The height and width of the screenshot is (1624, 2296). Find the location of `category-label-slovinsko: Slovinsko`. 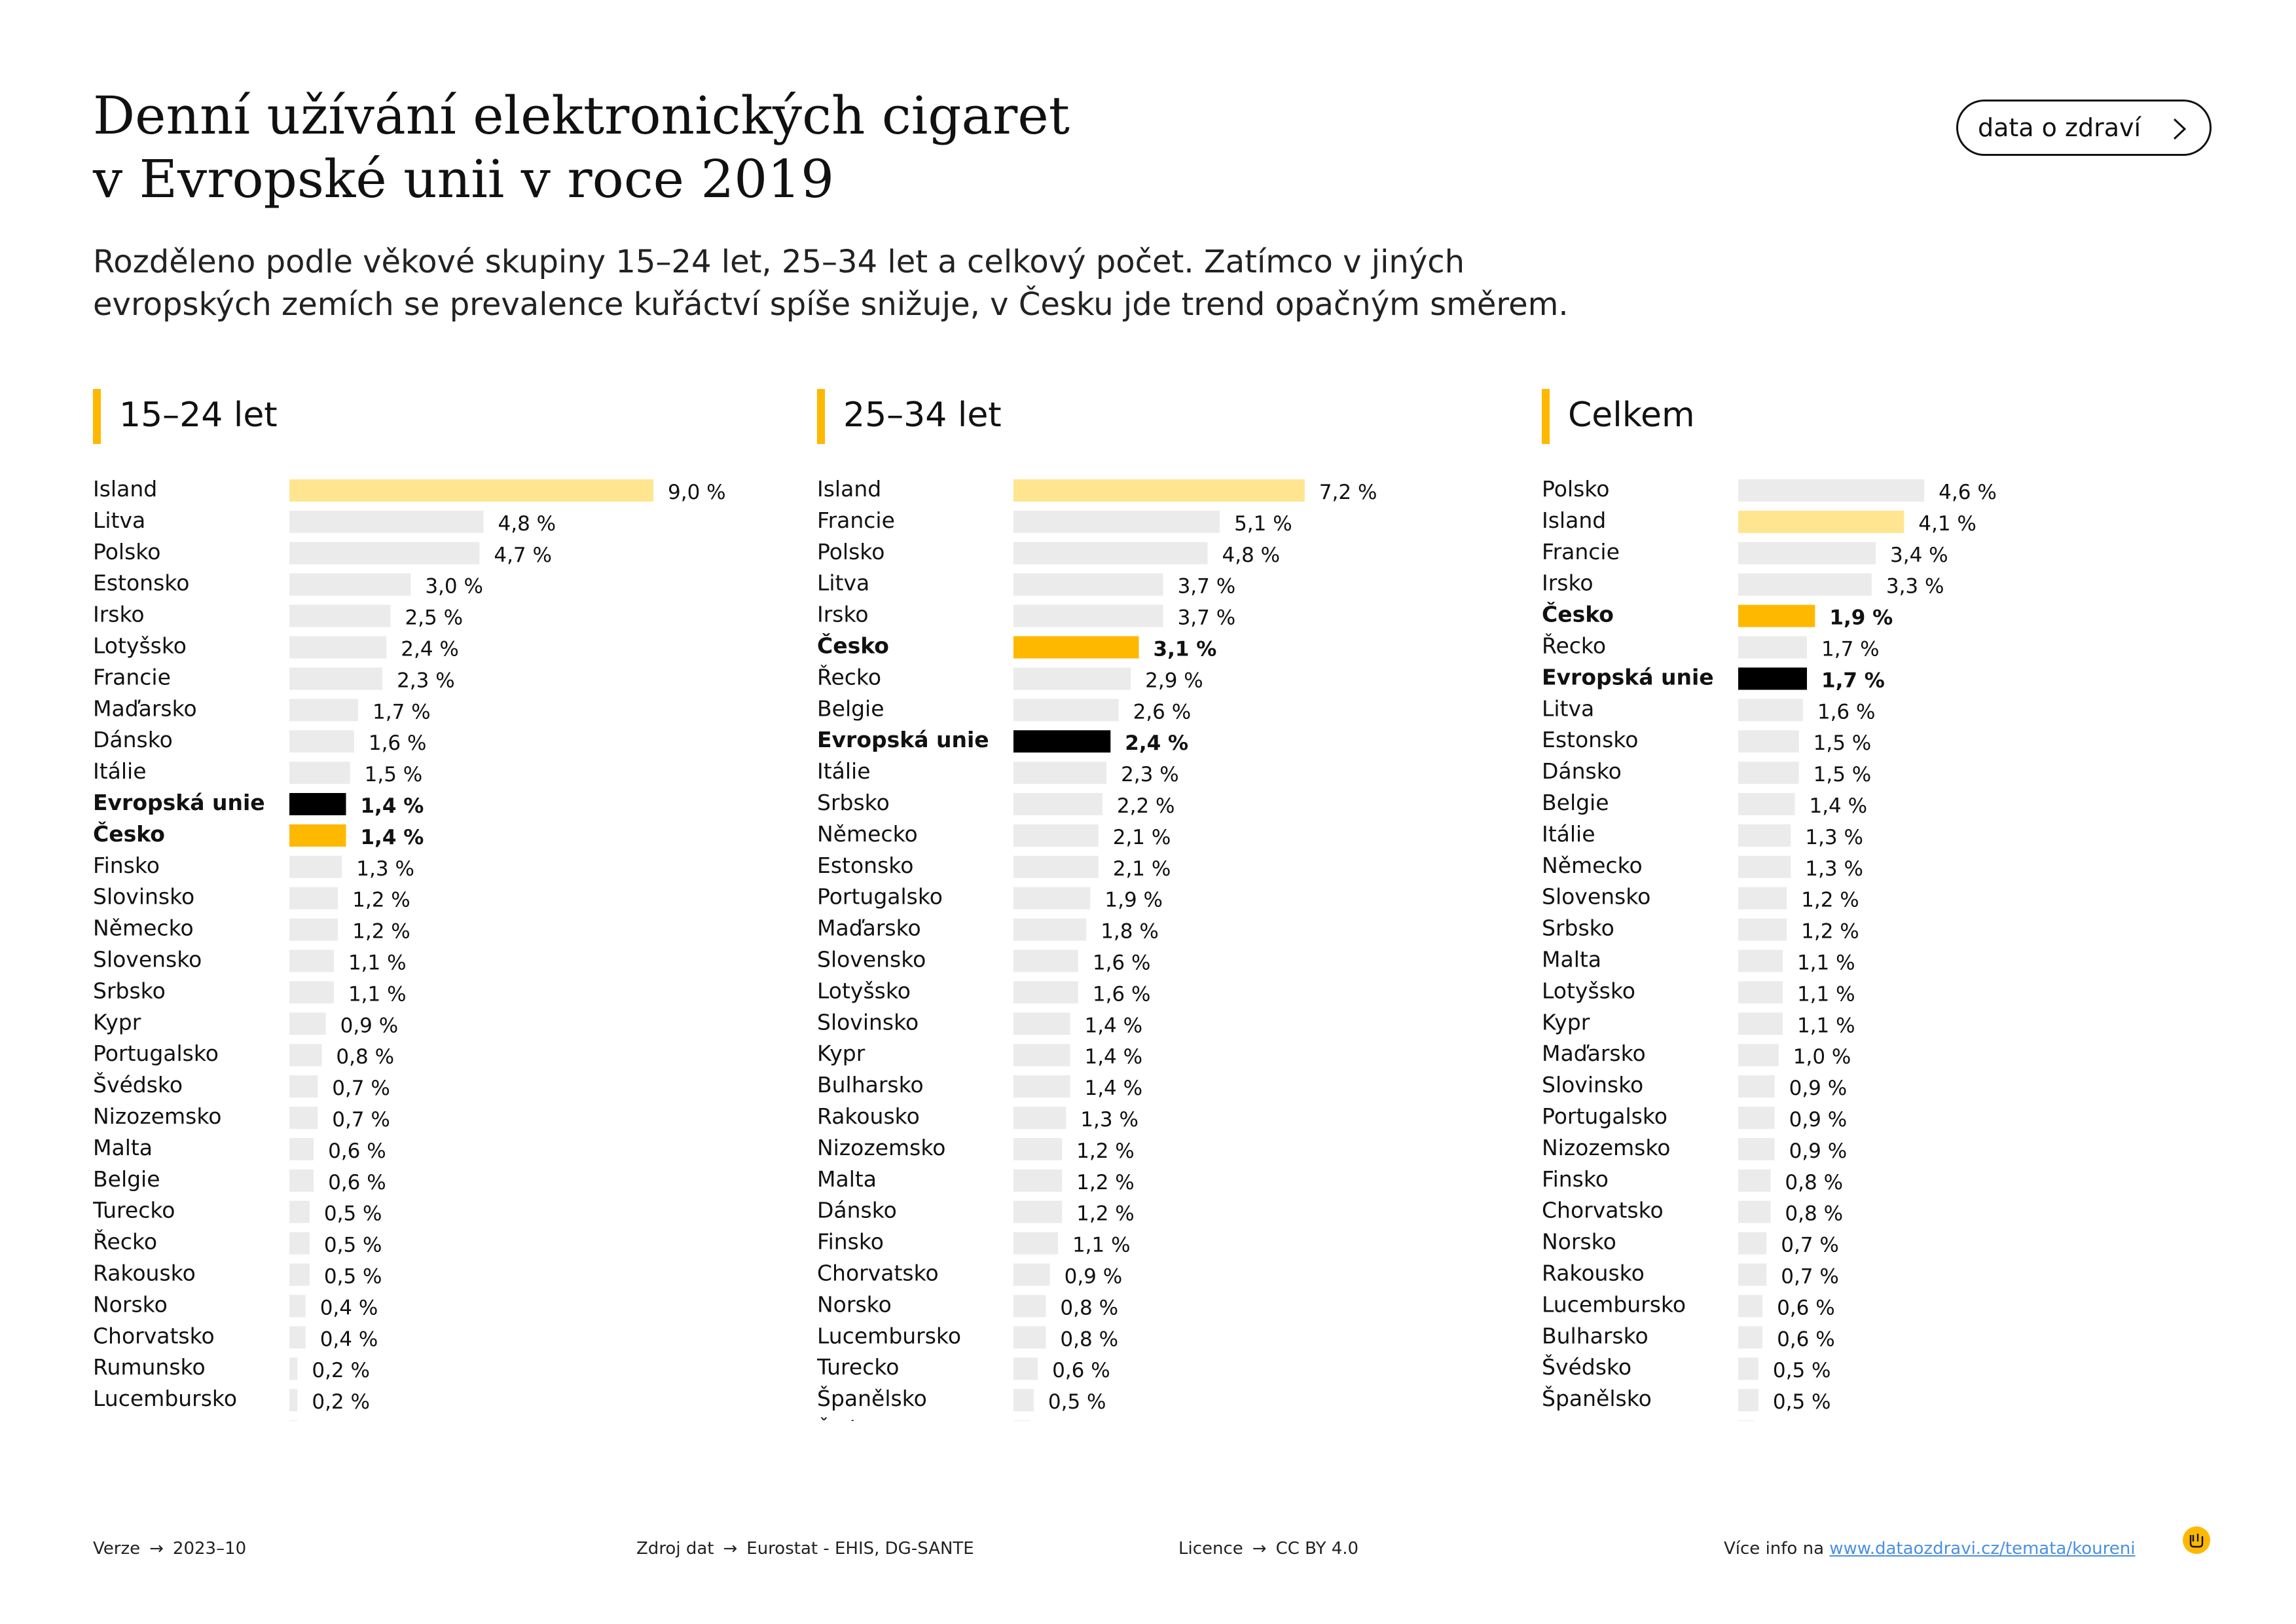

category-label-slovinsko: Slovinsko is located at coordinates (143, 897).